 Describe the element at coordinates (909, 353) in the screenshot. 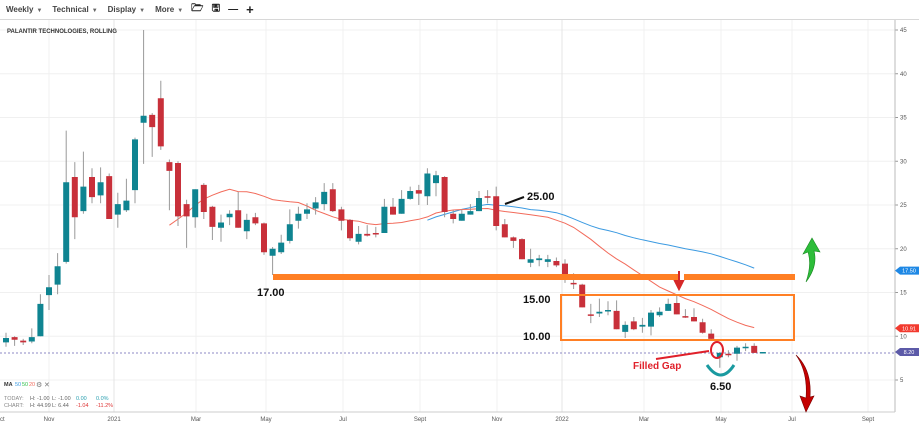

I see `price-tag-label: 8.20` at that location.